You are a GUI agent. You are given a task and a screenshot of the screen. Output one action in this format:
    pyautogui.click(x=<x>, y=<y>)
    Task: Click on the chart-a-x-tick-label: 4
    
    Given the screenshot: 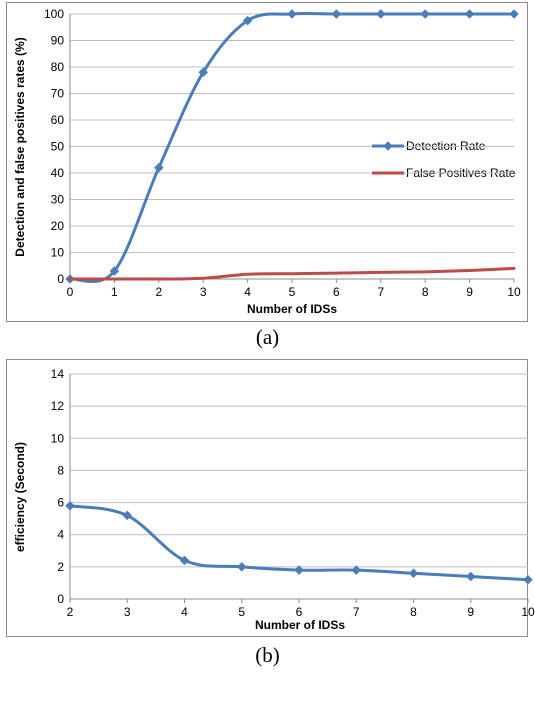 What is the action you would take?
    pyautogui.click(x=247, y=292)
    